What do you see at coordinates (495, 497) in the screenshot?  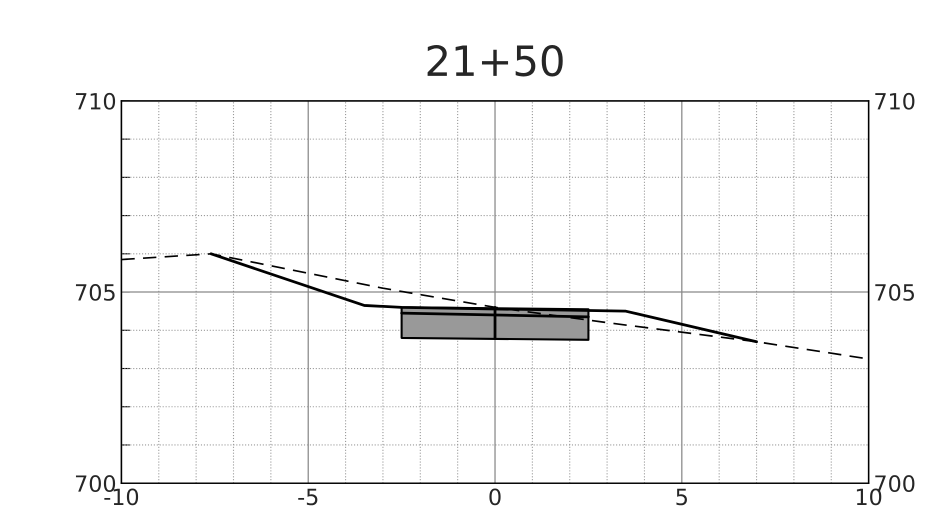 I see `x-tick-label: 0` at bounding box center [495, 497].